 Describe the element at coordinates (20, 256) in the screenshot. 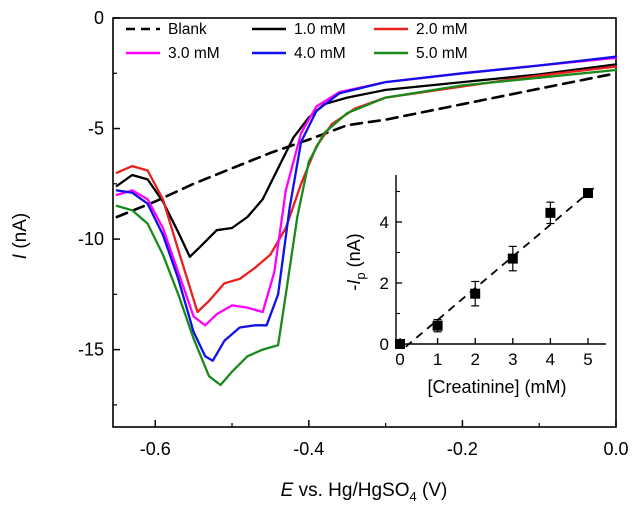

I see `main-y-axis-title-italic: I` at that location.